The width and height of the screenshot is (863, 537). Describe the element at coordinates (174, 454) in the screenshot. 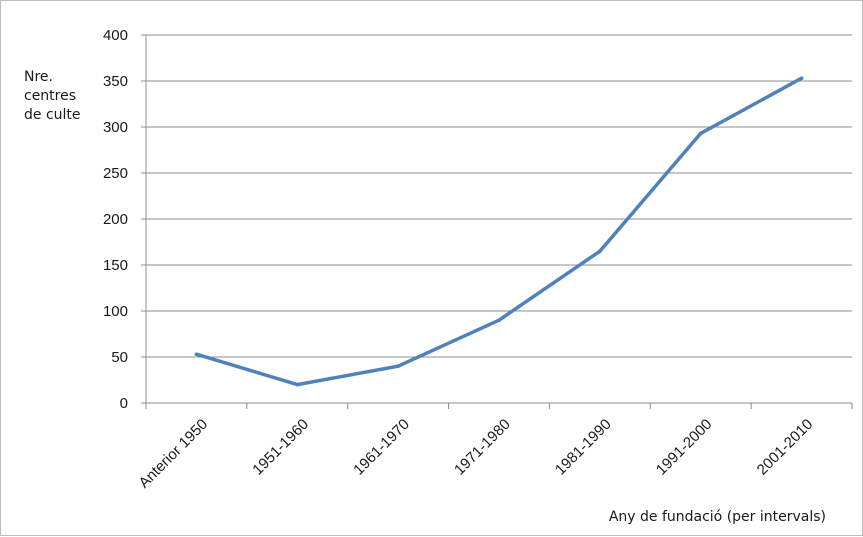

I see `x-tick-label: Anterior 1950` at that location.